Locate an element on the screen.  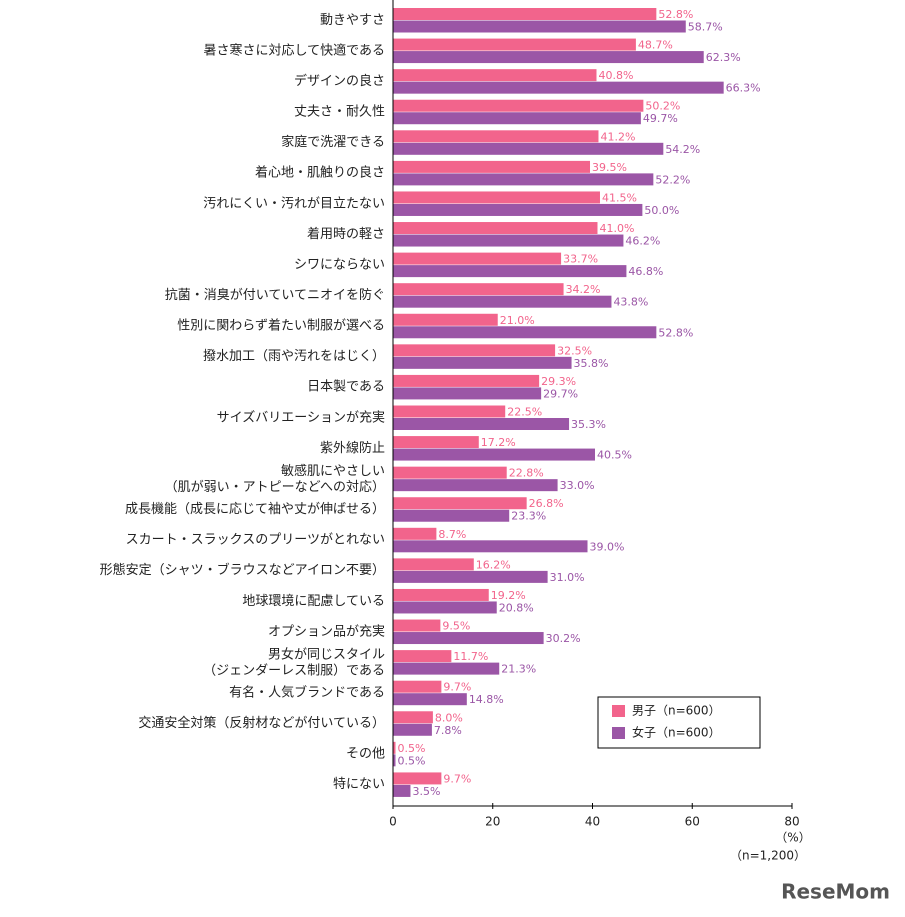
value-label: 32.5% is located at coordinates (574, 350).